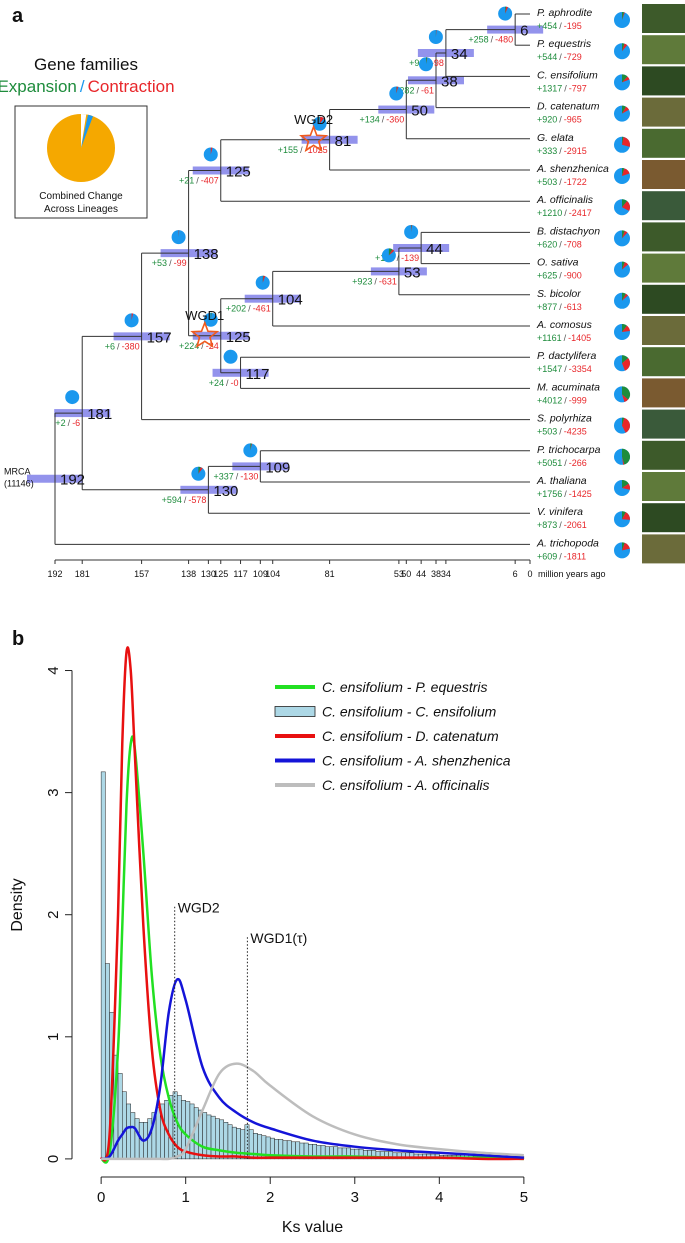 This screenshot has width=685, height=1243. Describe the element at coordinates (72, 480) in the screenshot. I see `node-age: 192` at that location.